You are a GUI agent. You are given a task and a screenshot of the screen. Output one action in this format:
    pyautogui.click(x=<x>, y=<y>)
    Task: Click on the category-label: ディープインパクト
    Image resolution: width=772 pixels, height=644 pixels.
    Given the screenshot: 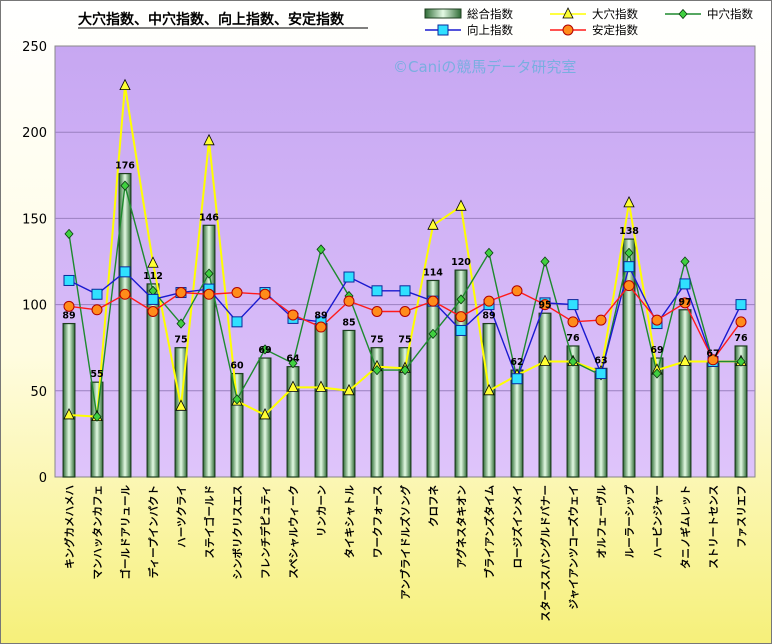 What is the action you would take?
    pyautogui.click(x=153, y=531)
    